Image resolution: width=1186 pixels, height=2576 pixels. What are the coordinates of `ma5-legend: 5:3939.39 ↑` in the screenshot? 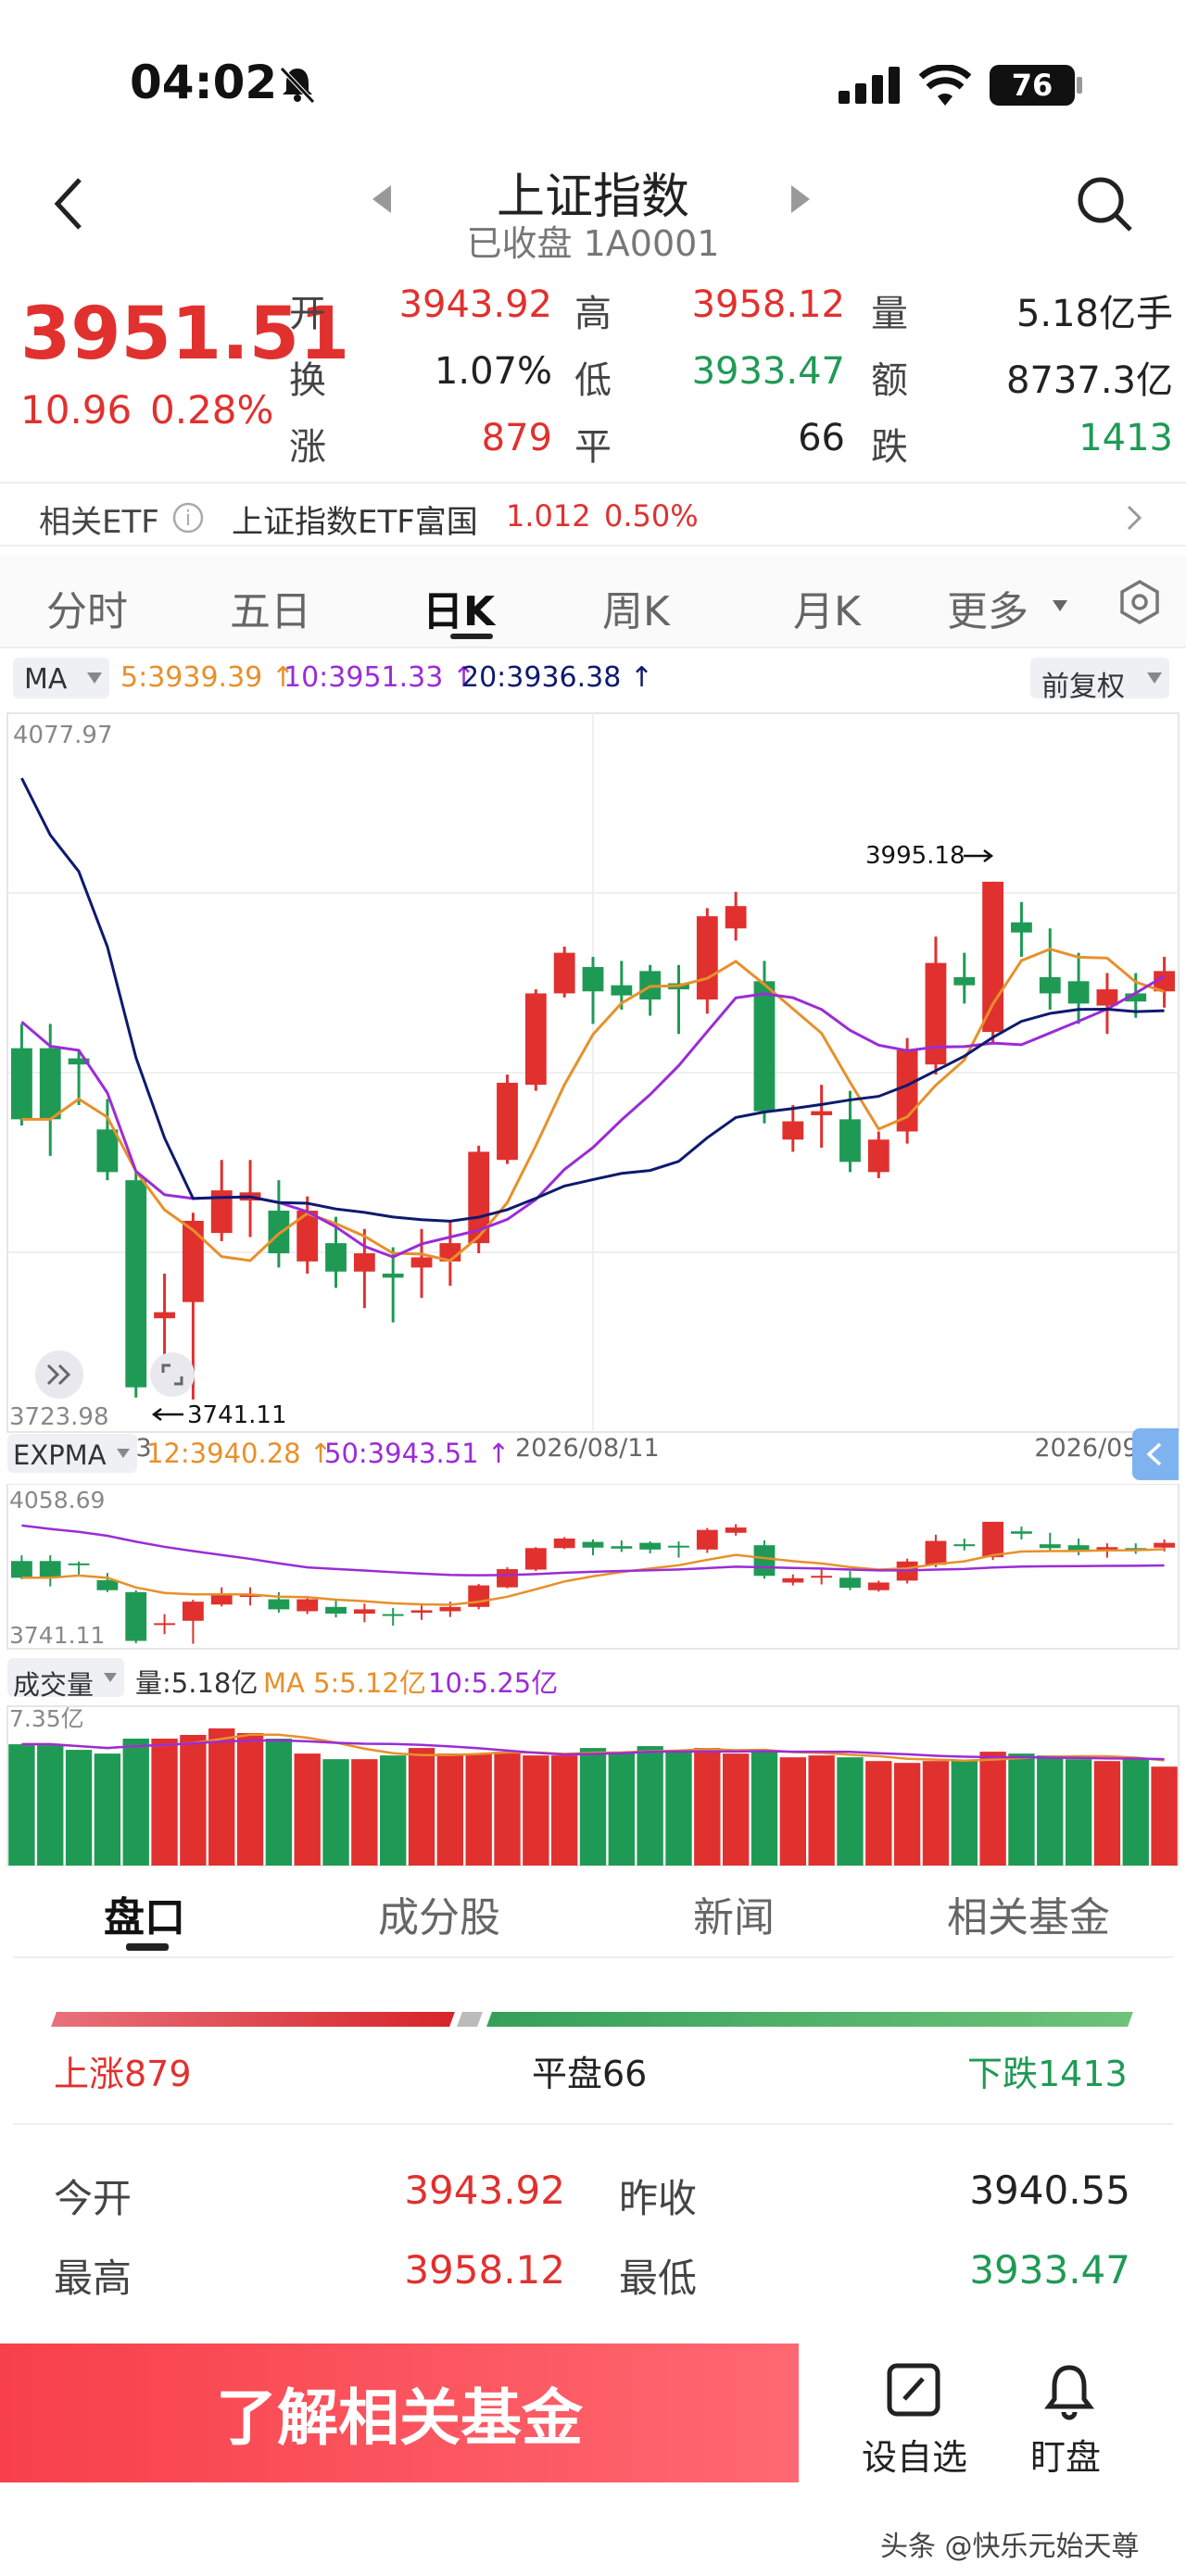 It's located at (207, 677).